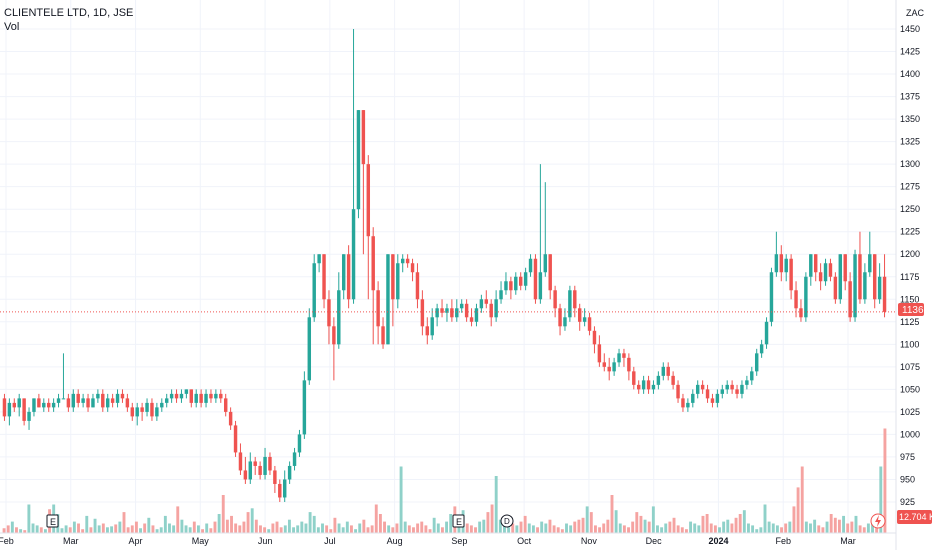  What do you see at coordinates (330, 541) in the screenshot?
I see `x-tick-5: Jul` at bounding box center [330, 541].